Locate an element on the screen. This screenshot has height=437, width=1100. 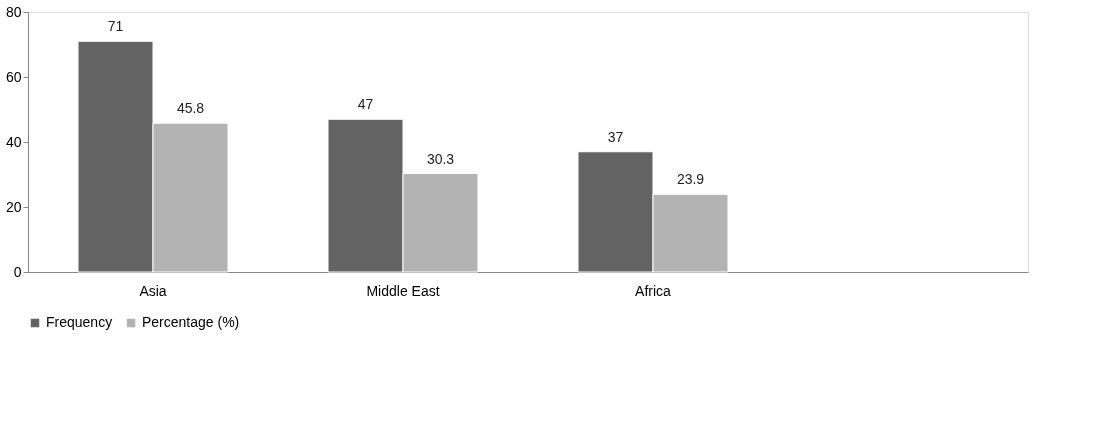
data-label: 30.3 is located at coordinates (440, 158).